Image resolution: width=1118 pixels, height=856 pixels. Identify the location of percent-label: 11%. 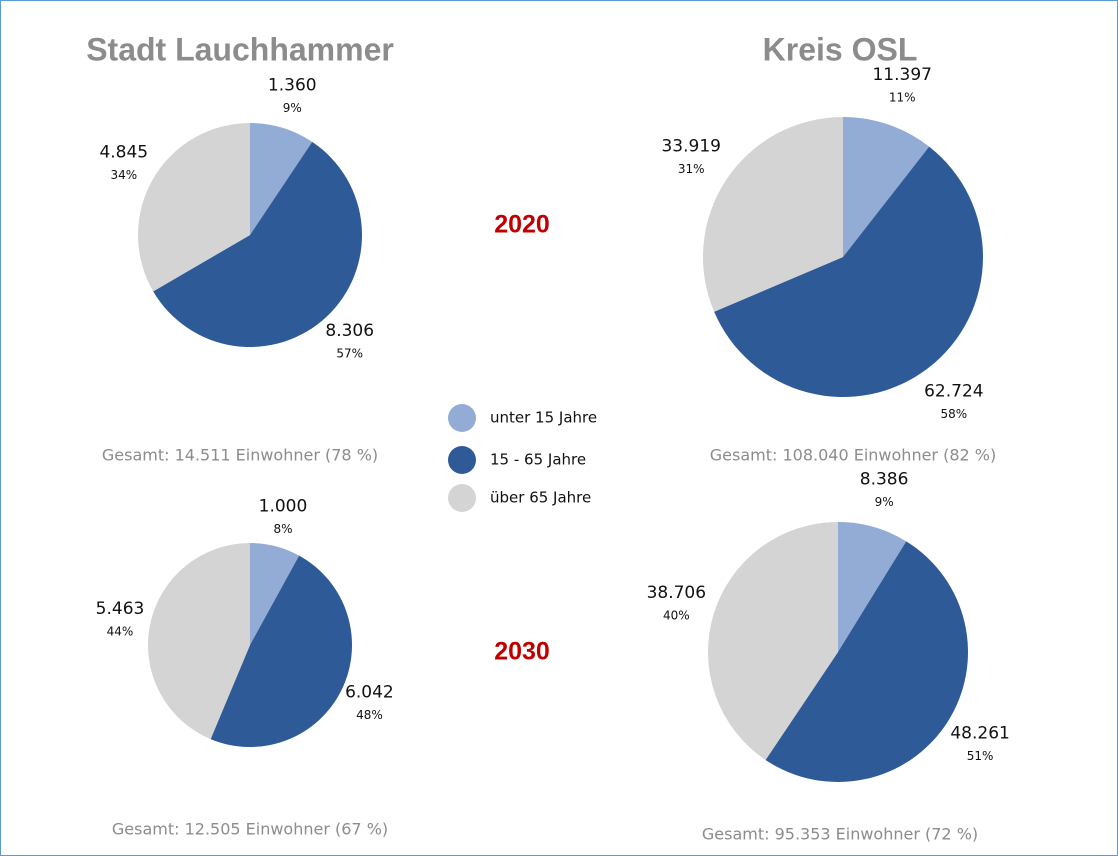
(902, 97).